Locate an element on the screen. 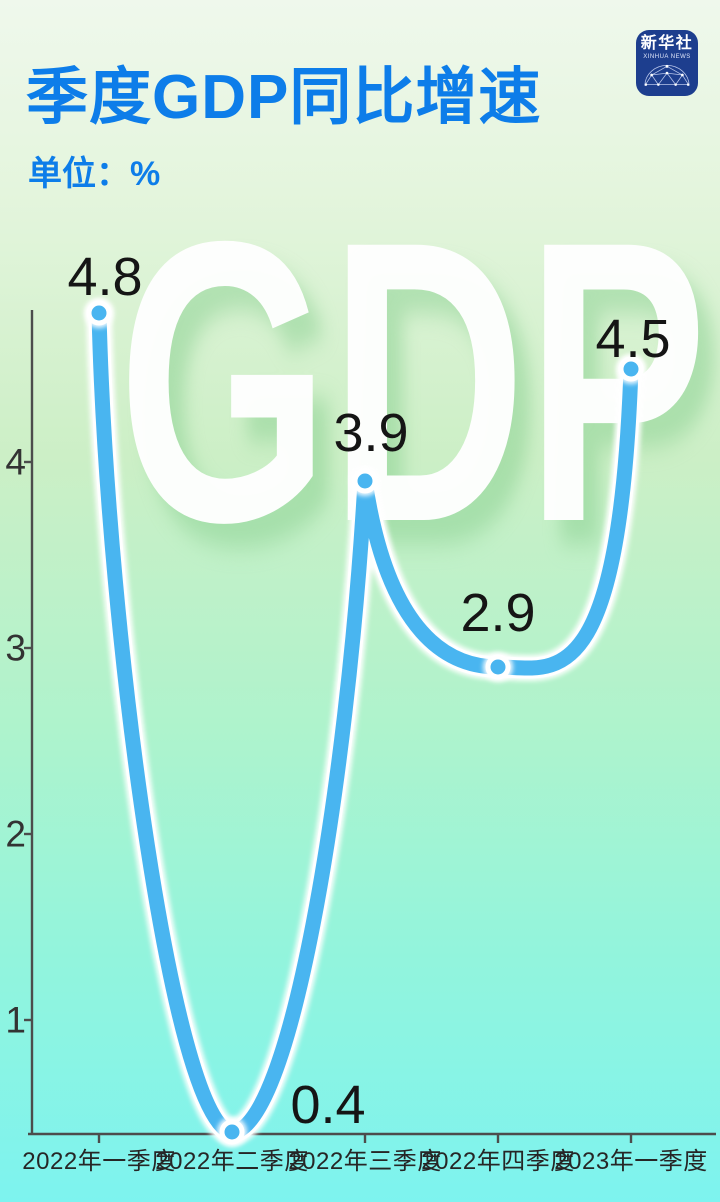 This screenshot has width=720, height=1202. logo-name-cn: 新华社 is located at coordinates (667, 43).